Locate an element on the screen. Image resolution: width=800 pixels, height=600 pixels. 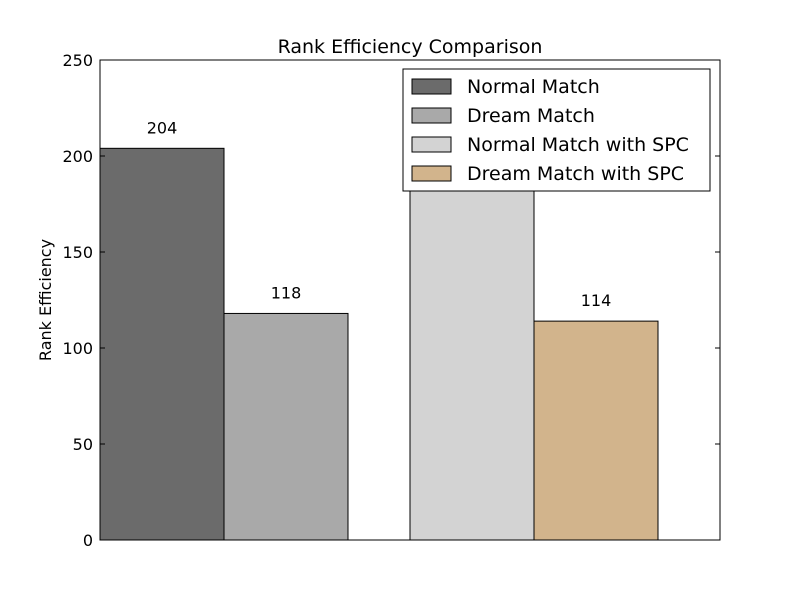
legend-label-1: Normal Match is located at coordinates (533, 87).